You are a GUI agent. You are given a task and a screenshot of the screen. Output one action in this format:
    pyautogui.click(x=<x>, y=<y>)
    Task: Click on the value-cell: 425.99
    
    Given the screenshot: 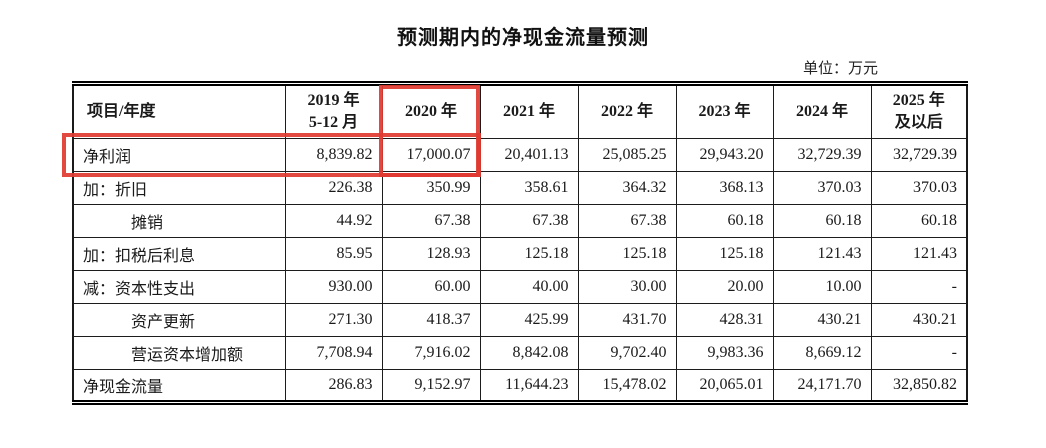 What is the action you would take?
    pyautogui.click(x=529, y=320)
    